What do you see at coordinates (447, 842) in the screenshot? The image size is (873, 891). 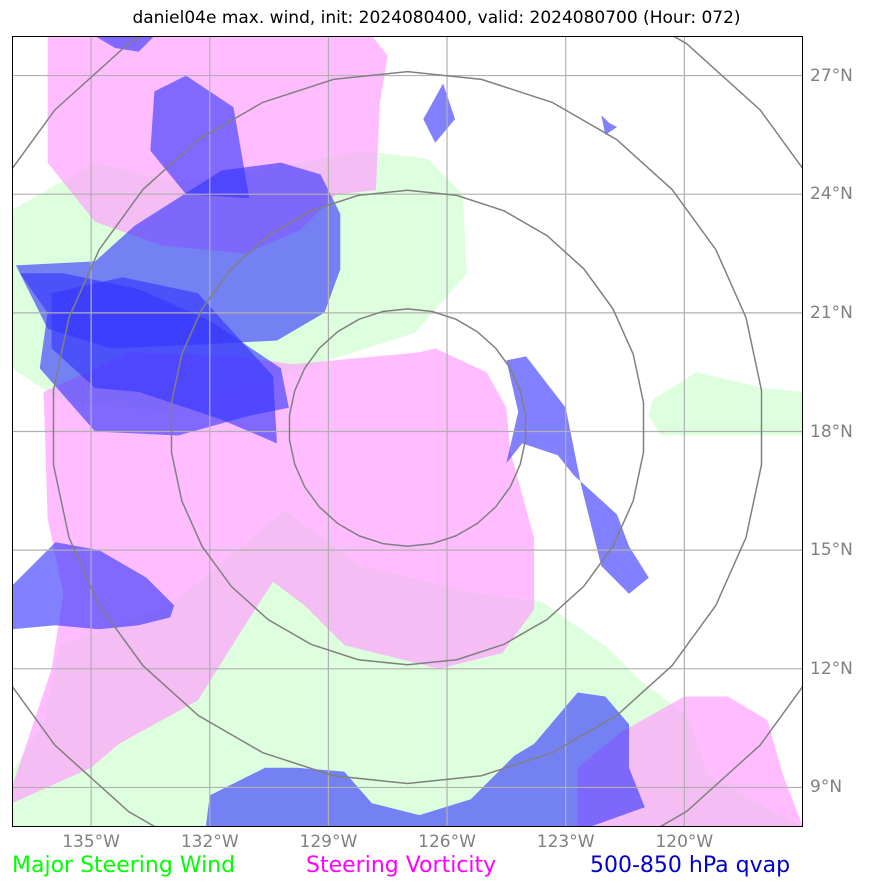 I see `longitude-tick-label: 126°W` at bounding box center [447, 842].